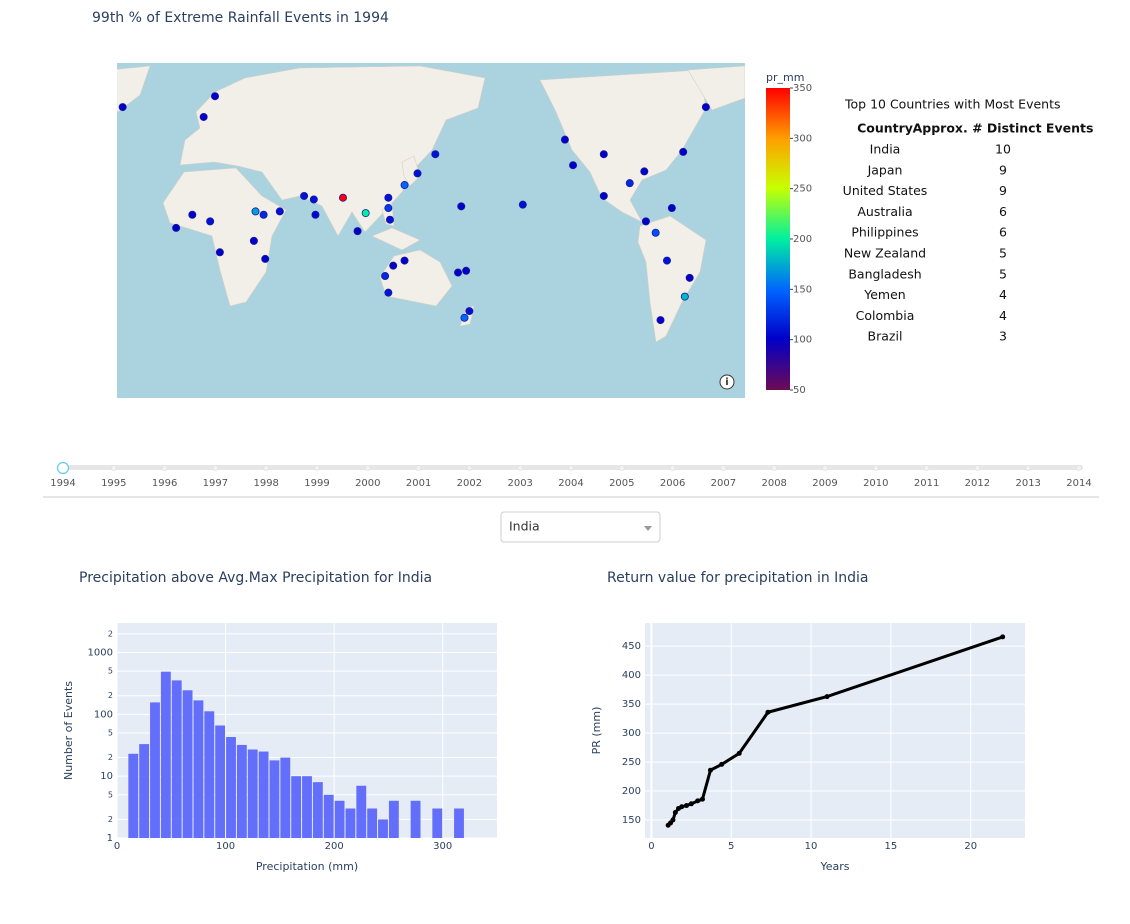 The height and width of the screenshot is (924, 1130). Describe the element at coordinates (885, 253) in the screenshot. I see `table-cell: New Zealand` at that location.